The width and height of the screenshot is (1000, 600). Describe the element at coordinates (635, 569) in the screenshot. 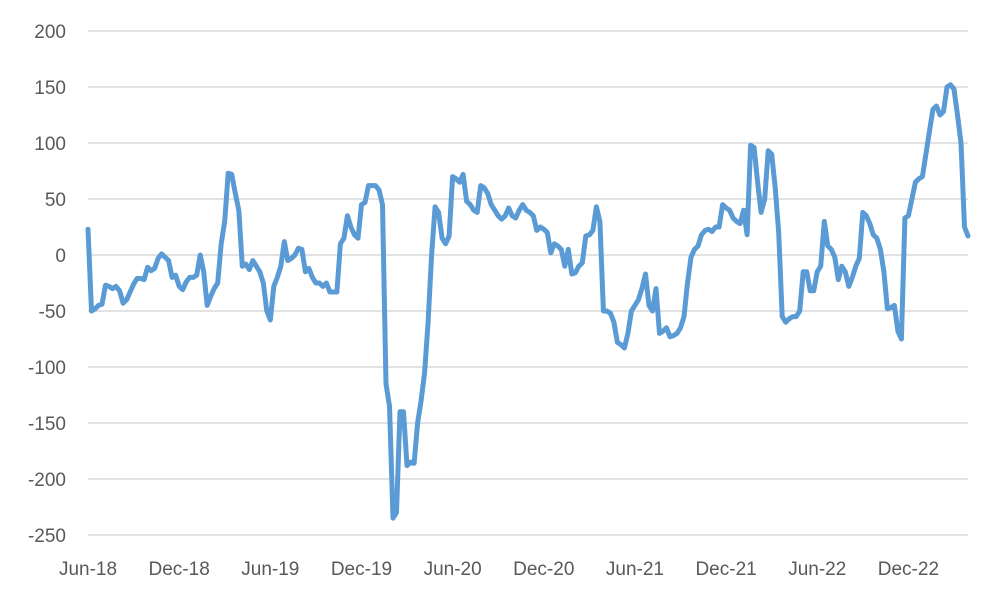

I see `x-tick-label: Jun-21` at that location.